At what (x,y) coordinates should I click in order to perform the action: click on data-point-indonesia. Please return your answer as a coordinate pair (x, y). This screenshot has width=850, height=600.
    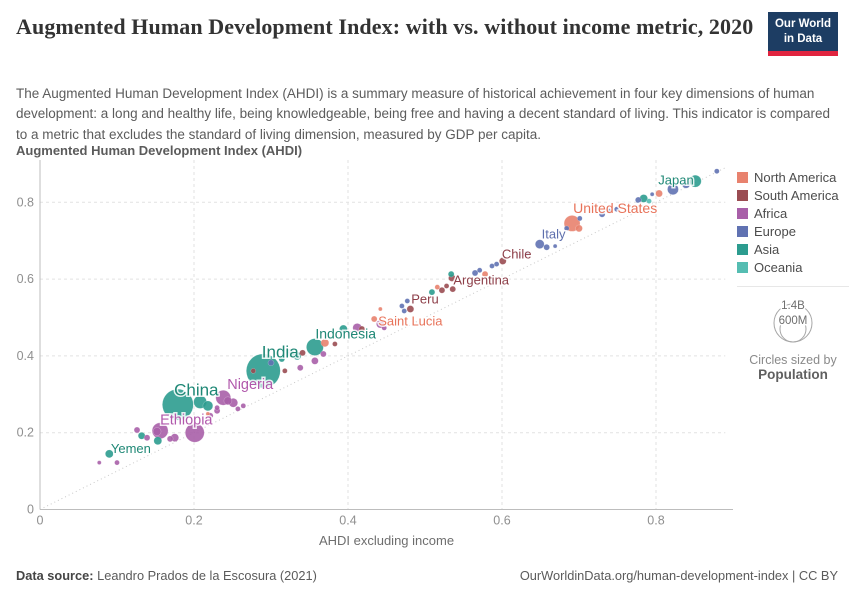
    Looking at the image, I should click on (315, 347).